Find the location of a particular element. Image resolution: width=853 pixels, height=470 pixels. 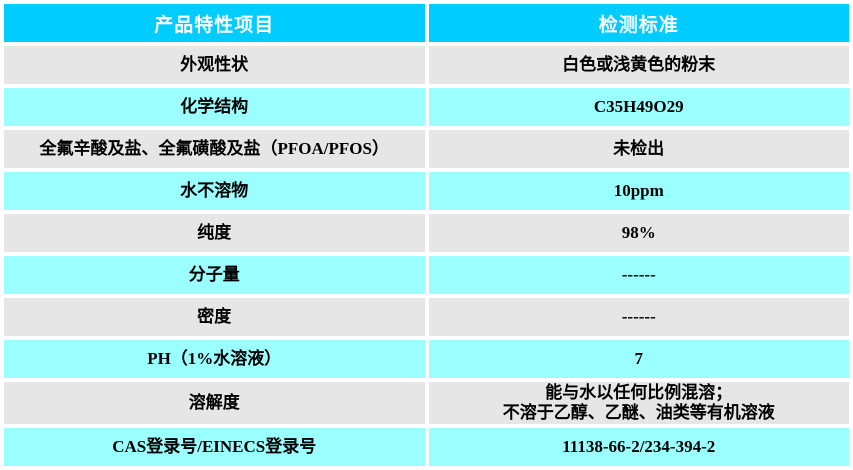

property-cell: 外观性状 is located at coordinates (214, 65).